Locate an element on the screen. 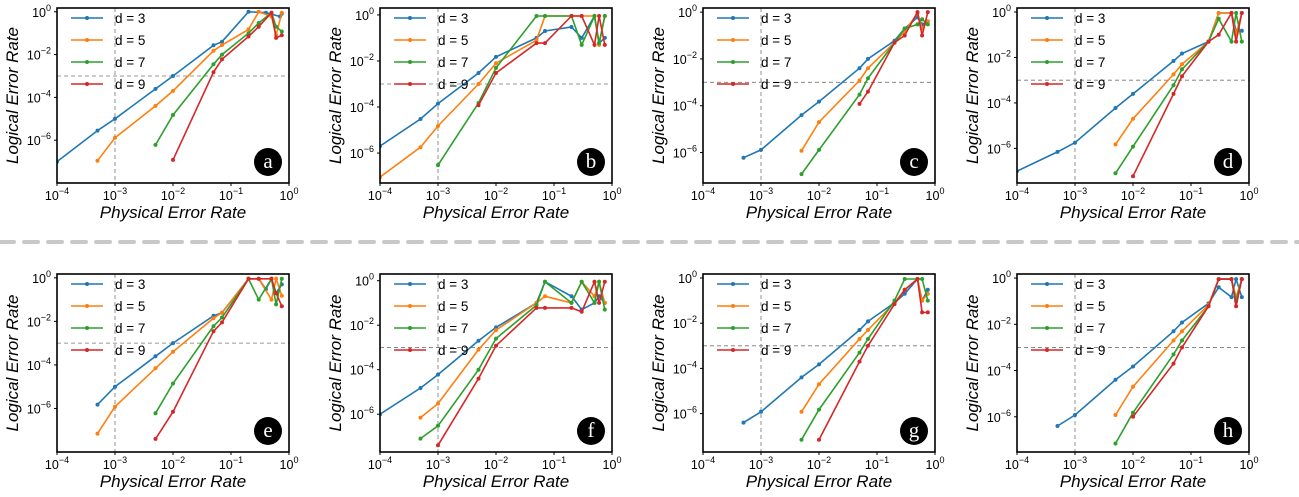 This screenshot has width=1299, height=497. legend-entry-d3: d = 3 is located at coordinates (130, 284).